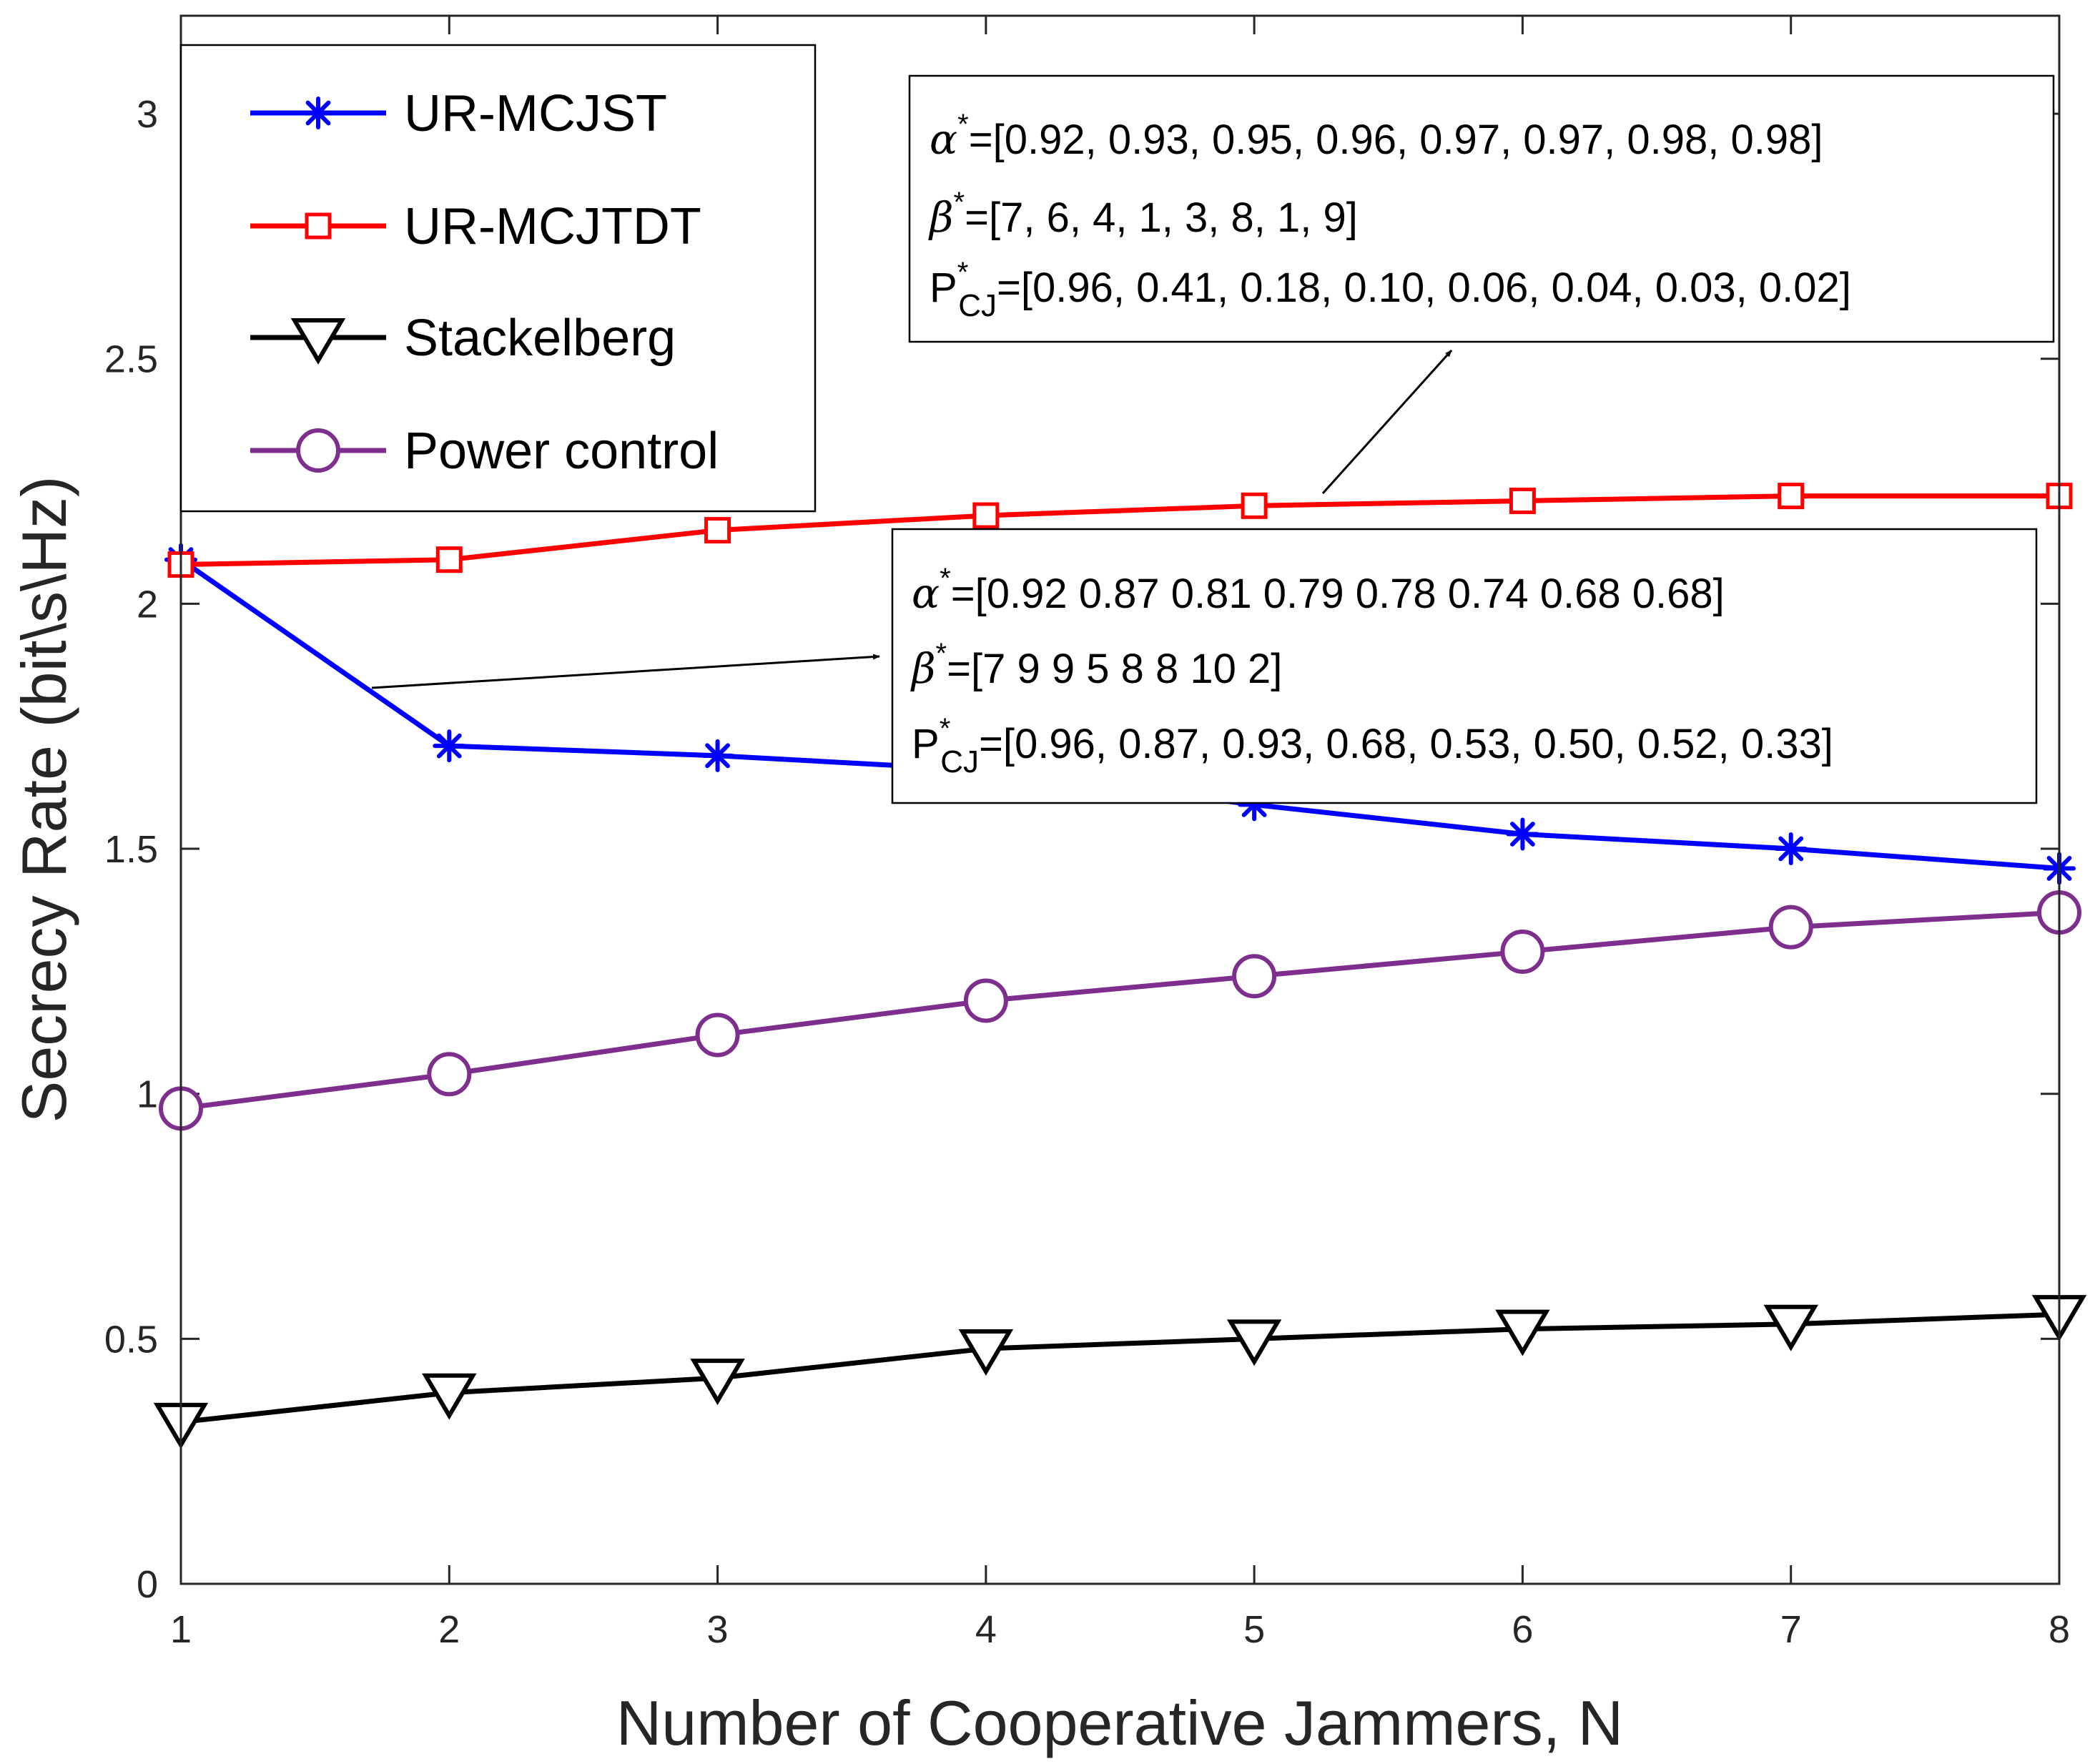  I want to click on x-tick-label: 3, so click(718, 1629).